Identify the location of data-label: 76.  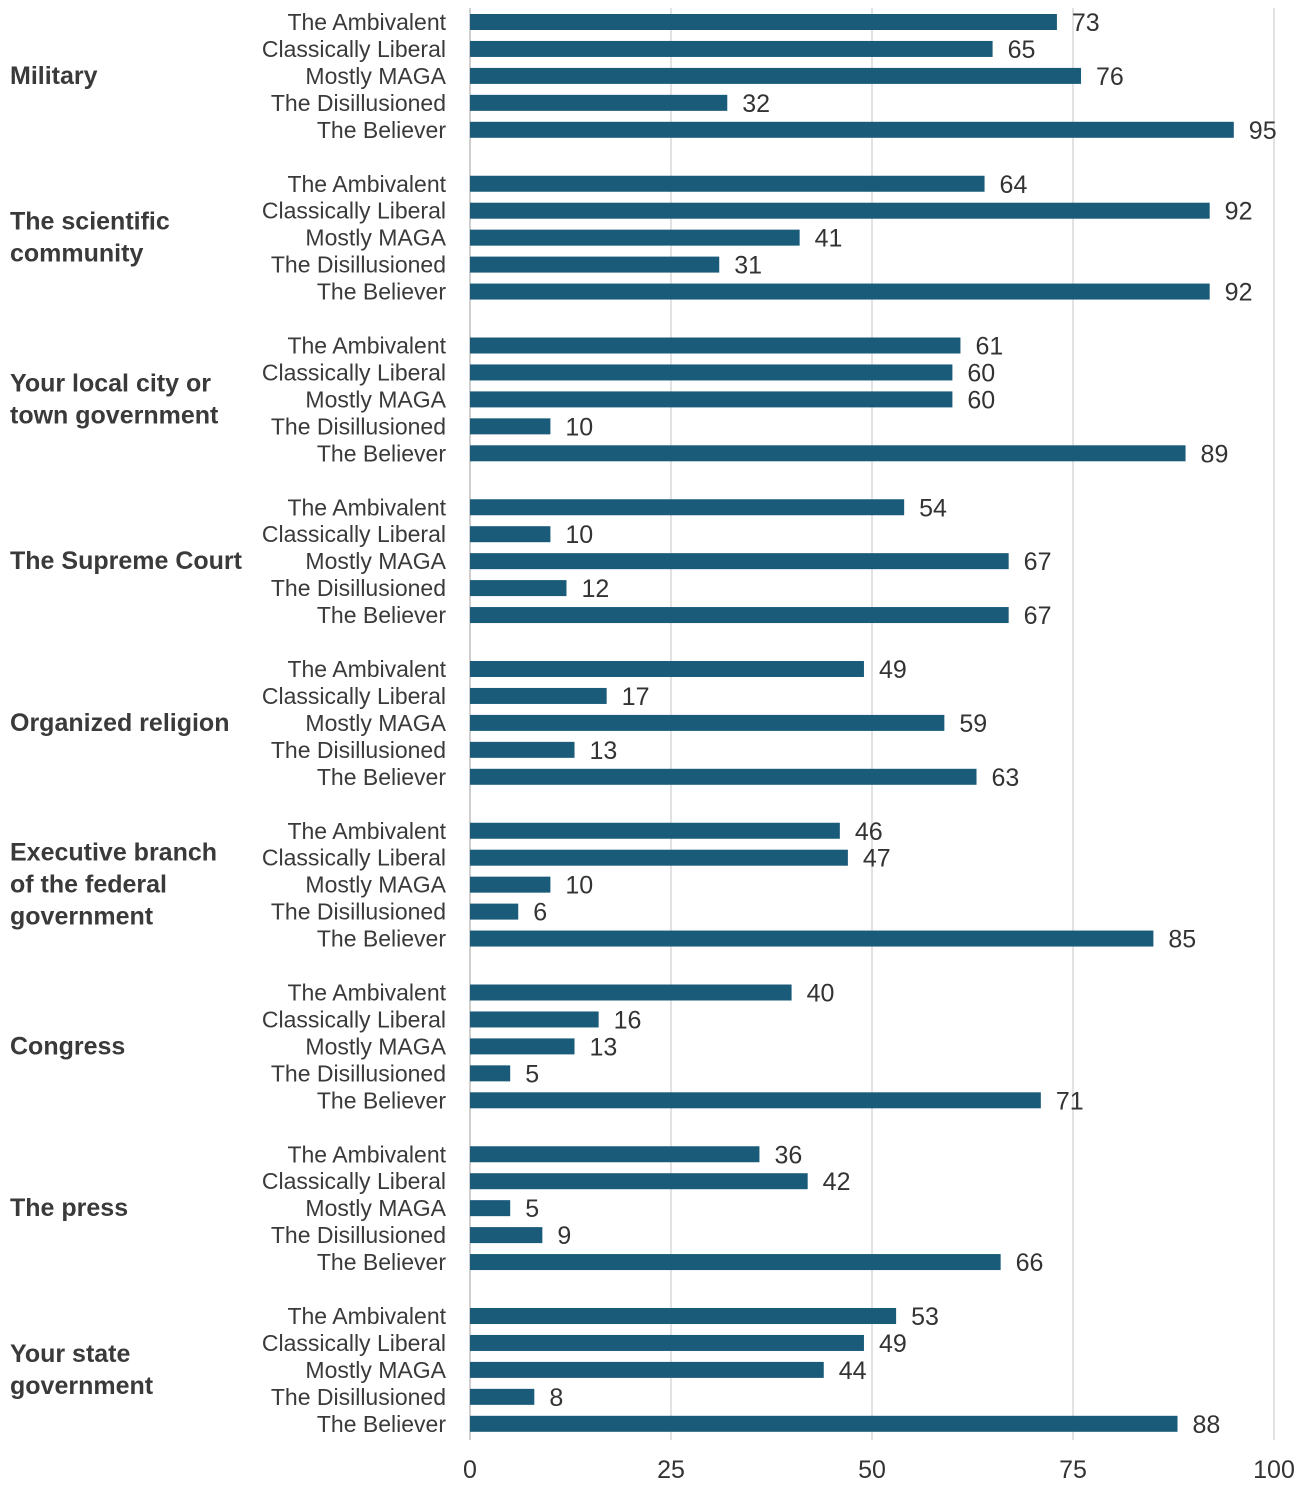
(1110, 77).